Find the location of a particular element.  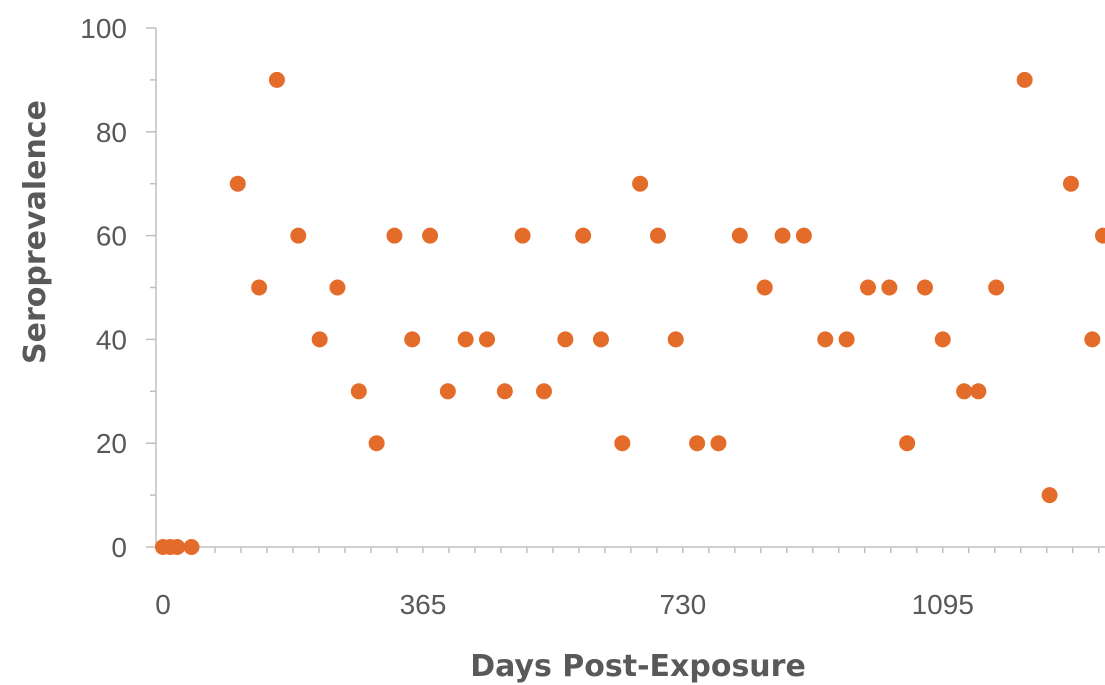

x-tick-label: 0 is located at coordinates (163, 604).